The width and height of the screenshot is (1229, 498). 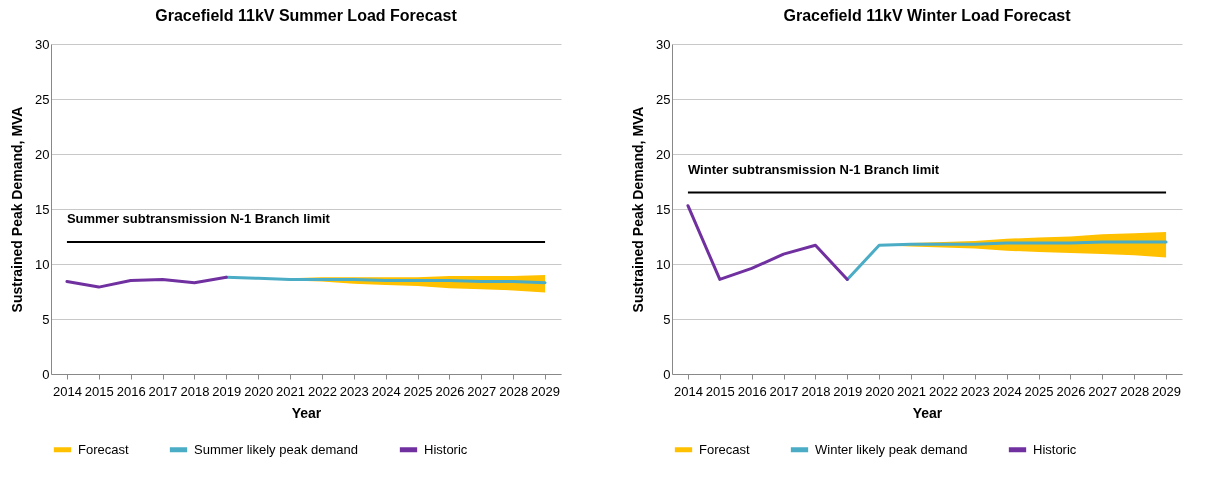 I want to click on chart-title: Gracefield 11kV Winter Load Forecast, so click(x=927, y=15).